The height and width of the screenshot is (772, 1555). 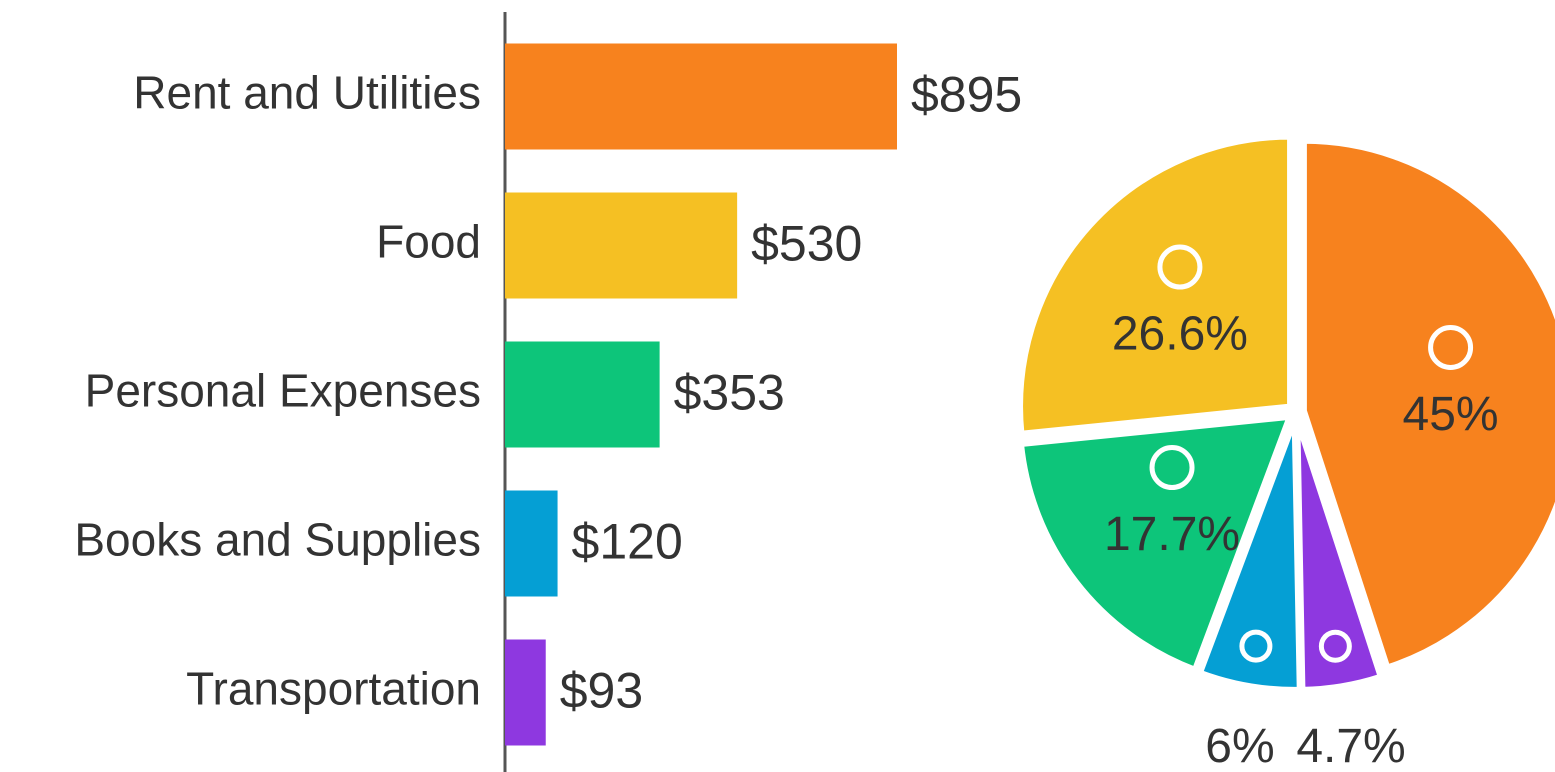 What do you see at coordinates (1239, 746) in the screenshot?
I see `slice-label: 6%` at bounding box center [1239, 746].